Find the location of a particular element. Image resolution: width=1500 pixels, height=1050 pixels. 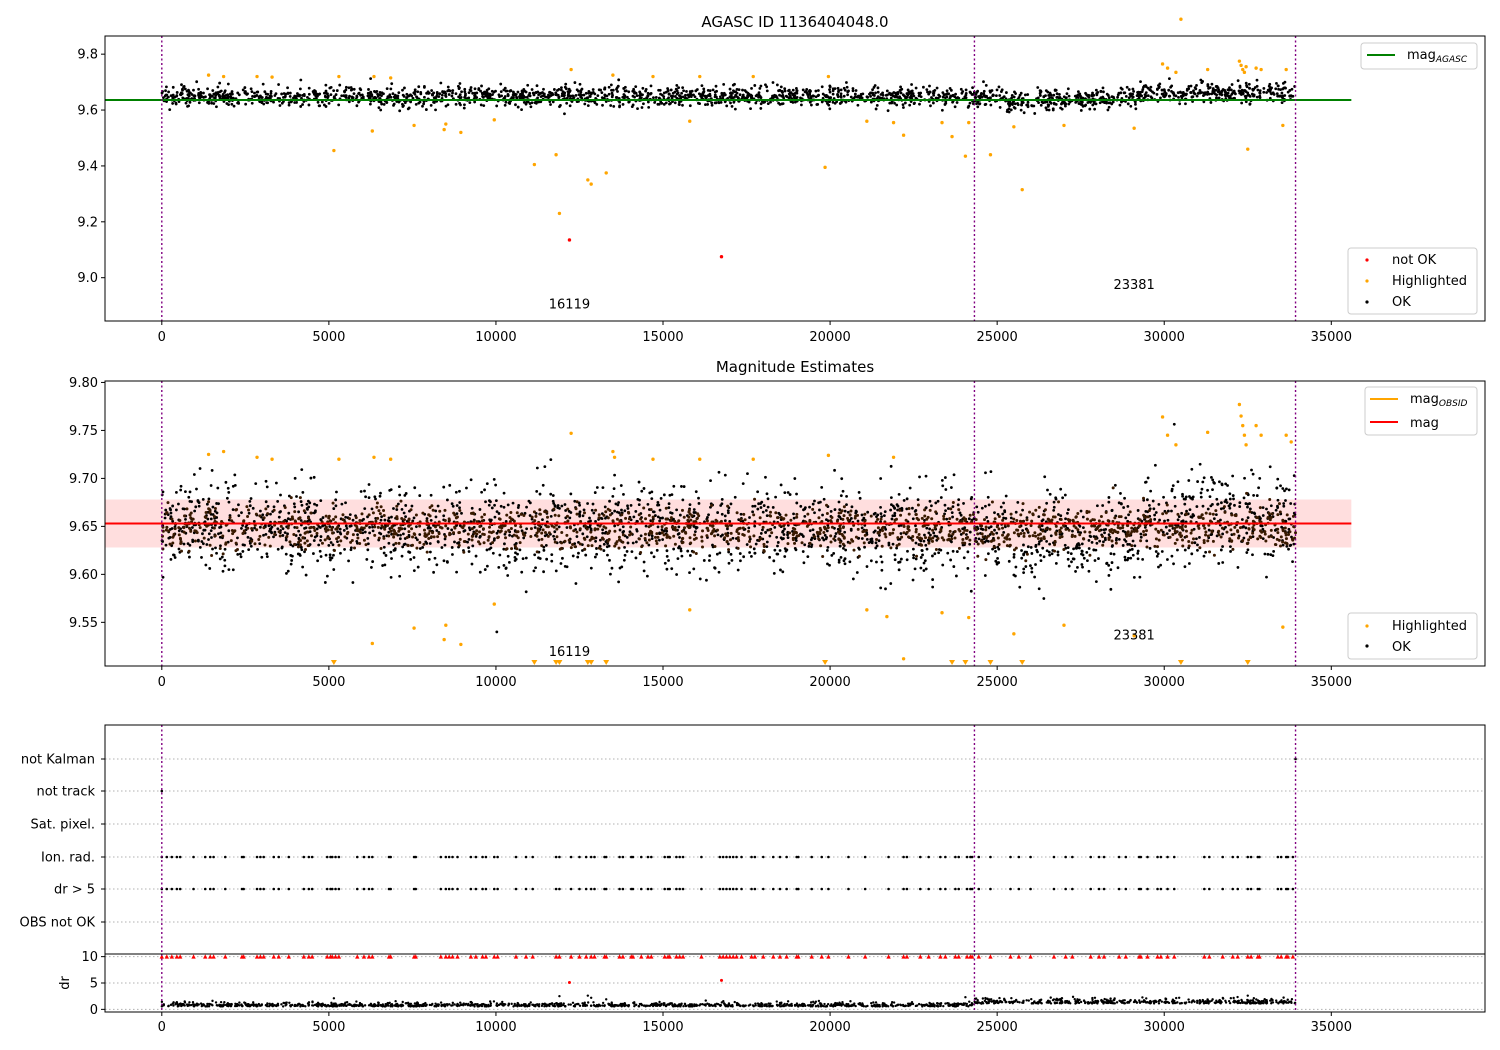

p1-point-highlighted is located at coordinates (444, 129).